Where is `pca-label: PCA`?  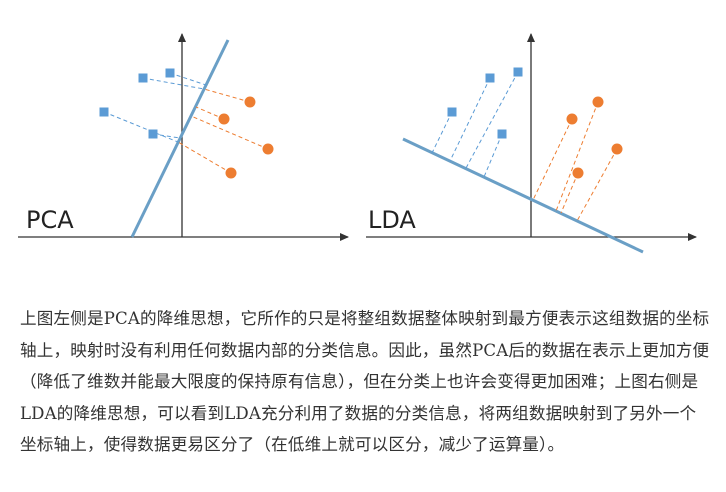 pca-label: PCA is located at coordinates (50, 220).